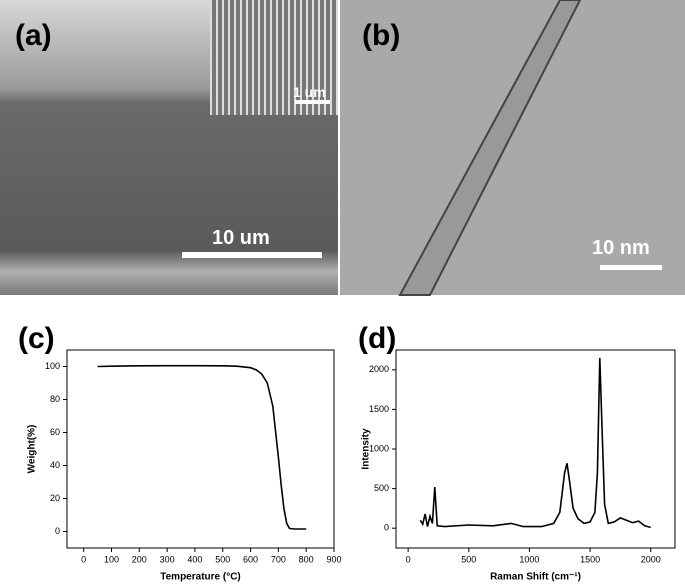 Image resolution: width=685 pixels, height=585 pixels. Describe the element at coordinates (379, 369) in the screenshot. I see `y-tick-label: 2000` at that location.